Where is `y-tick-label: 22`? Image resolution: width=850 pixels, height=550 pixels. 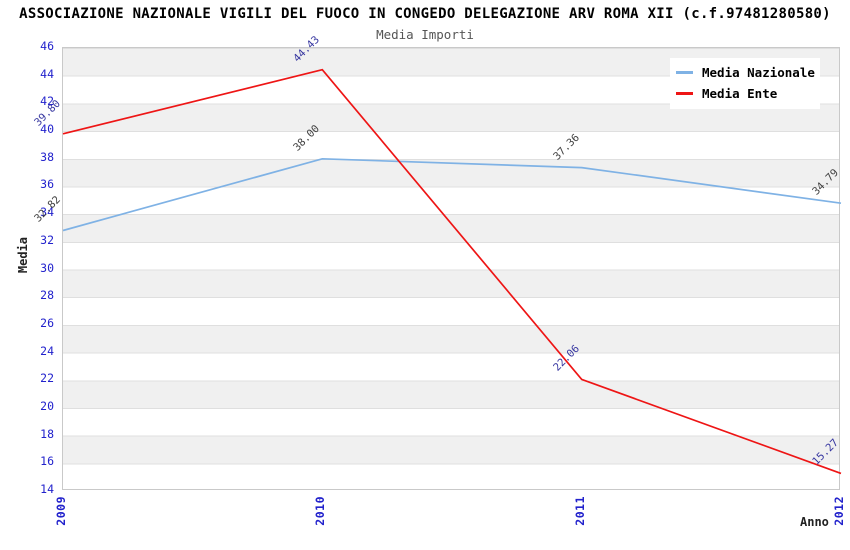 y-tick-label: 22 is located at coordinates (47, 378).